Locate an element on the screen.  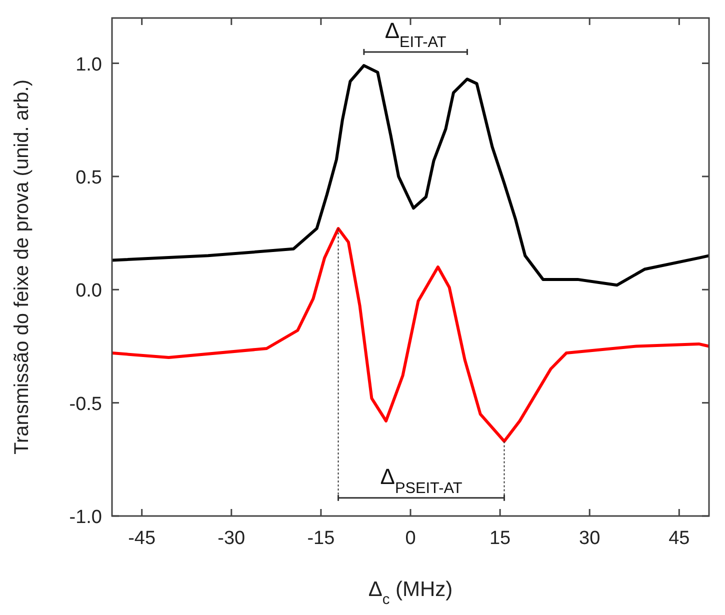
x-tick-label: 0 is located at coordinates (410, 538).